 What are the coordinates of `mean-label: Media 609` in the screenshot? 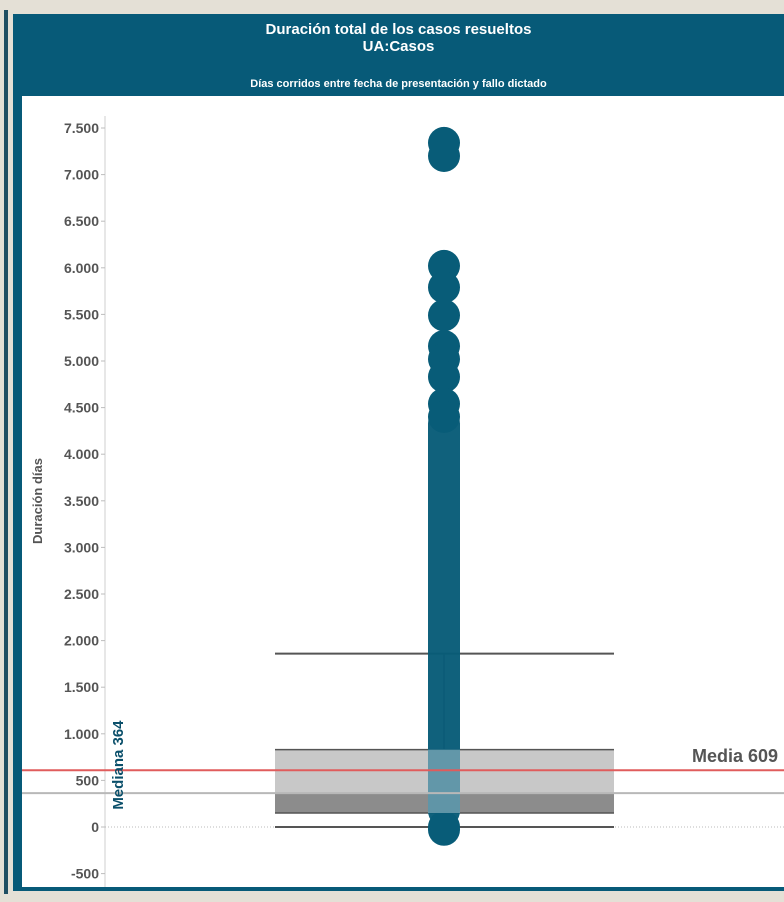 It's located at (735, 756).